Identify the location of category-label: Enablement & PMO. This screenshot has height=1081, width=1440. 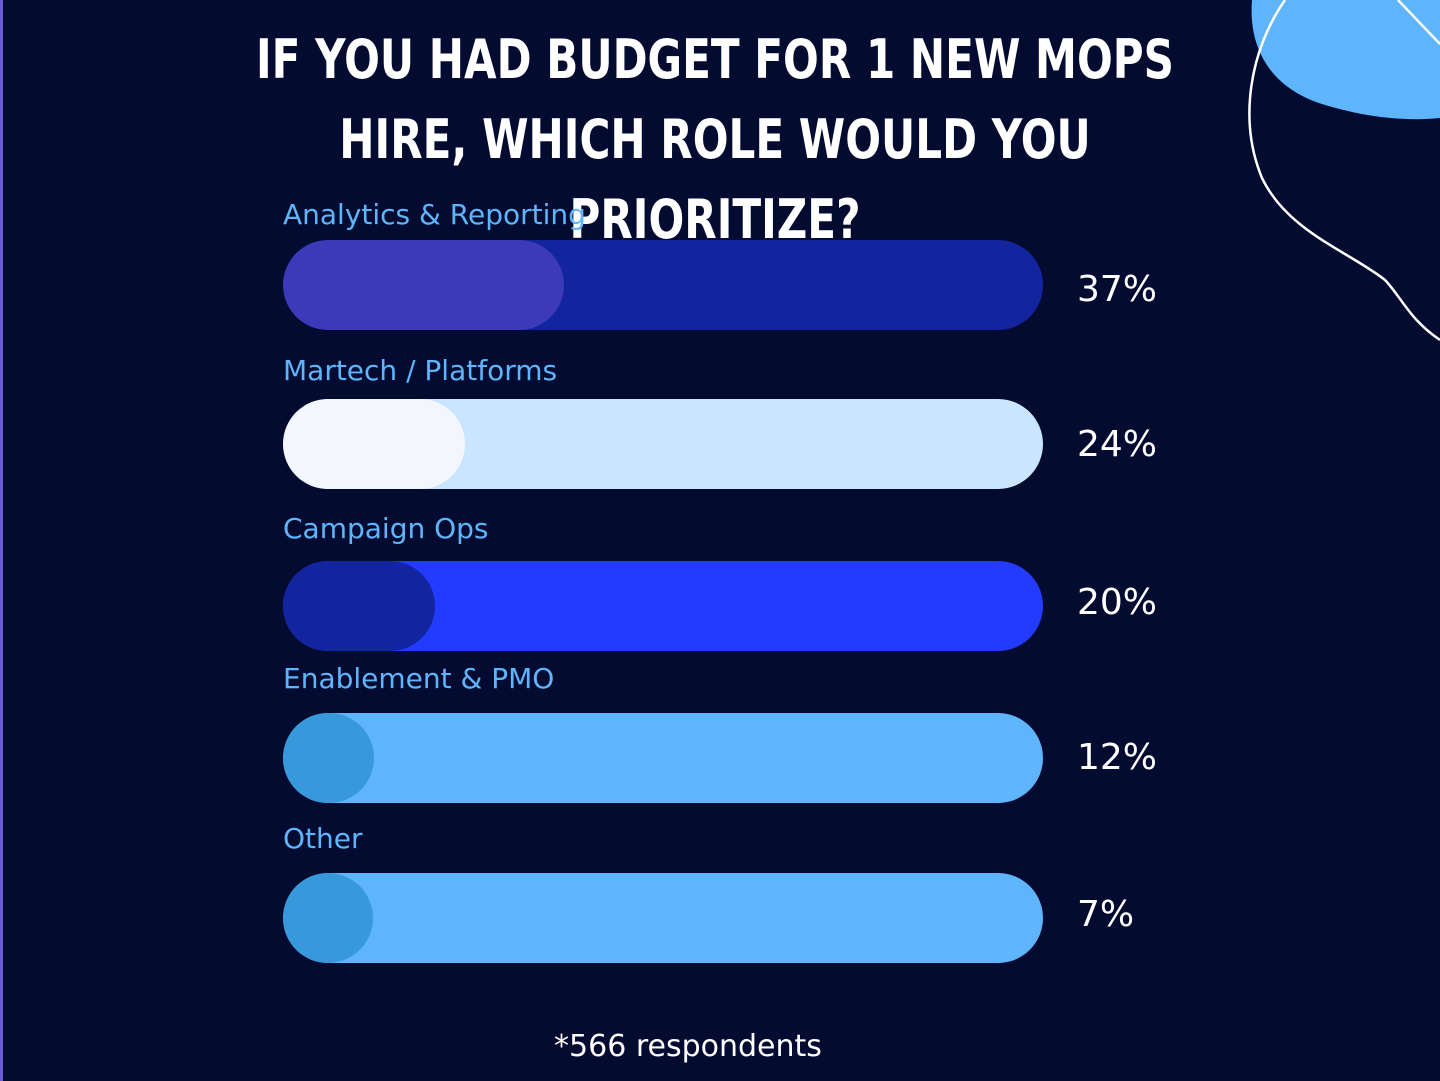
(419, 678).